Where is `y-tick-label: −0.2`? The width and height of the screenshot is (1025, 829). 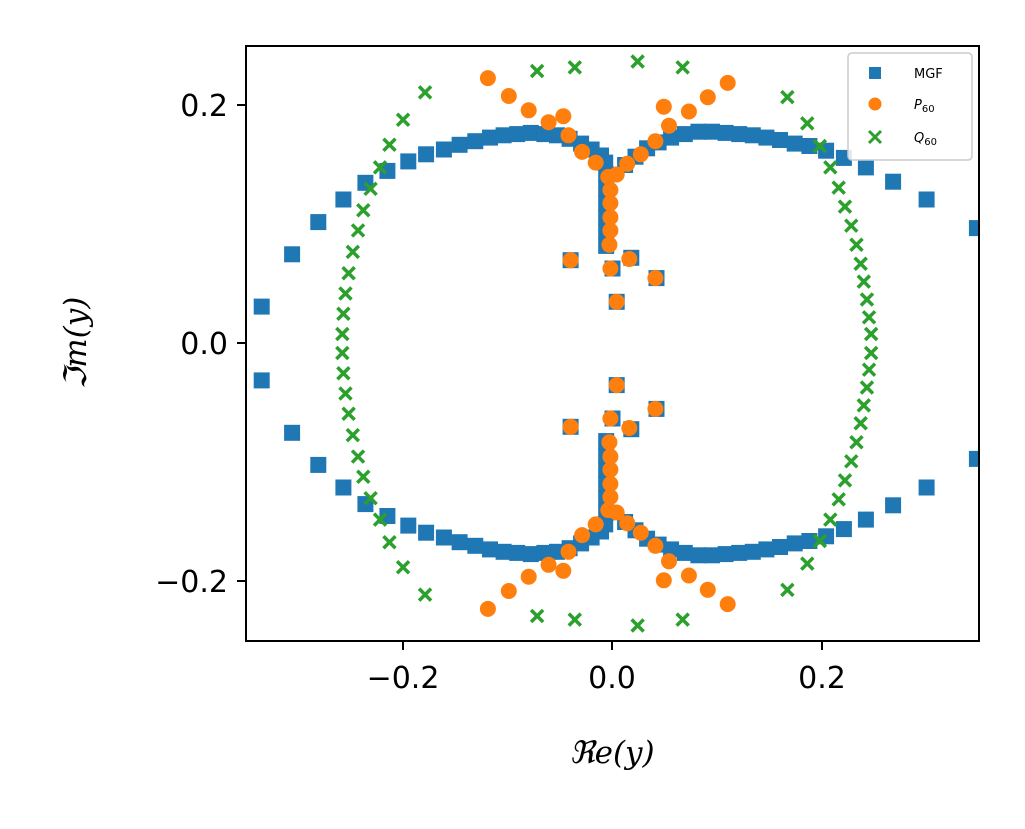
y-tick-label: −0.2 is located at coordinates (191, 582).